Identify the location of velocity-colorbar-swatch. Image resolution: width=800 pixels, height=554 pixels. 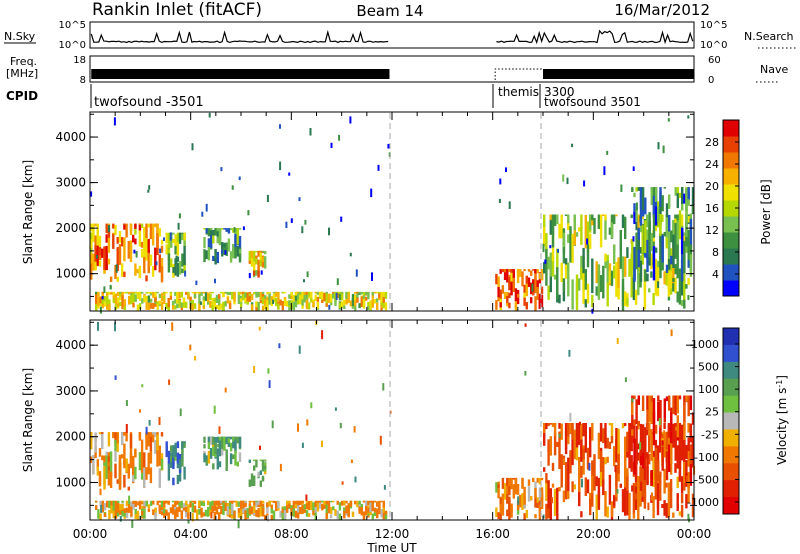
(731, 506).